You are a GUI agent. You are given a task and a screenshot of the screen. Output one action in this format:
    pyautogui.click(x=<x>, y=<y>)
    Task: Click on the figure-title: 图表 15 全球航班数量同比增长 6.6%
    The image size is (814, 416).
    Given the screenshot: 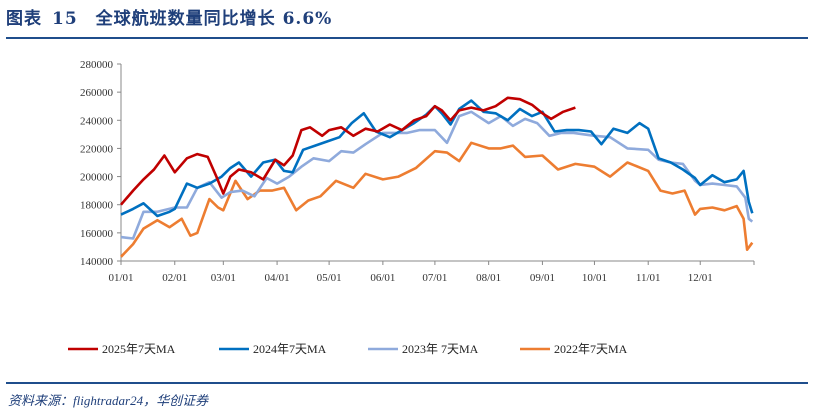 What is the action you would take?
    pyautogui.click(x=169, y=16)
    